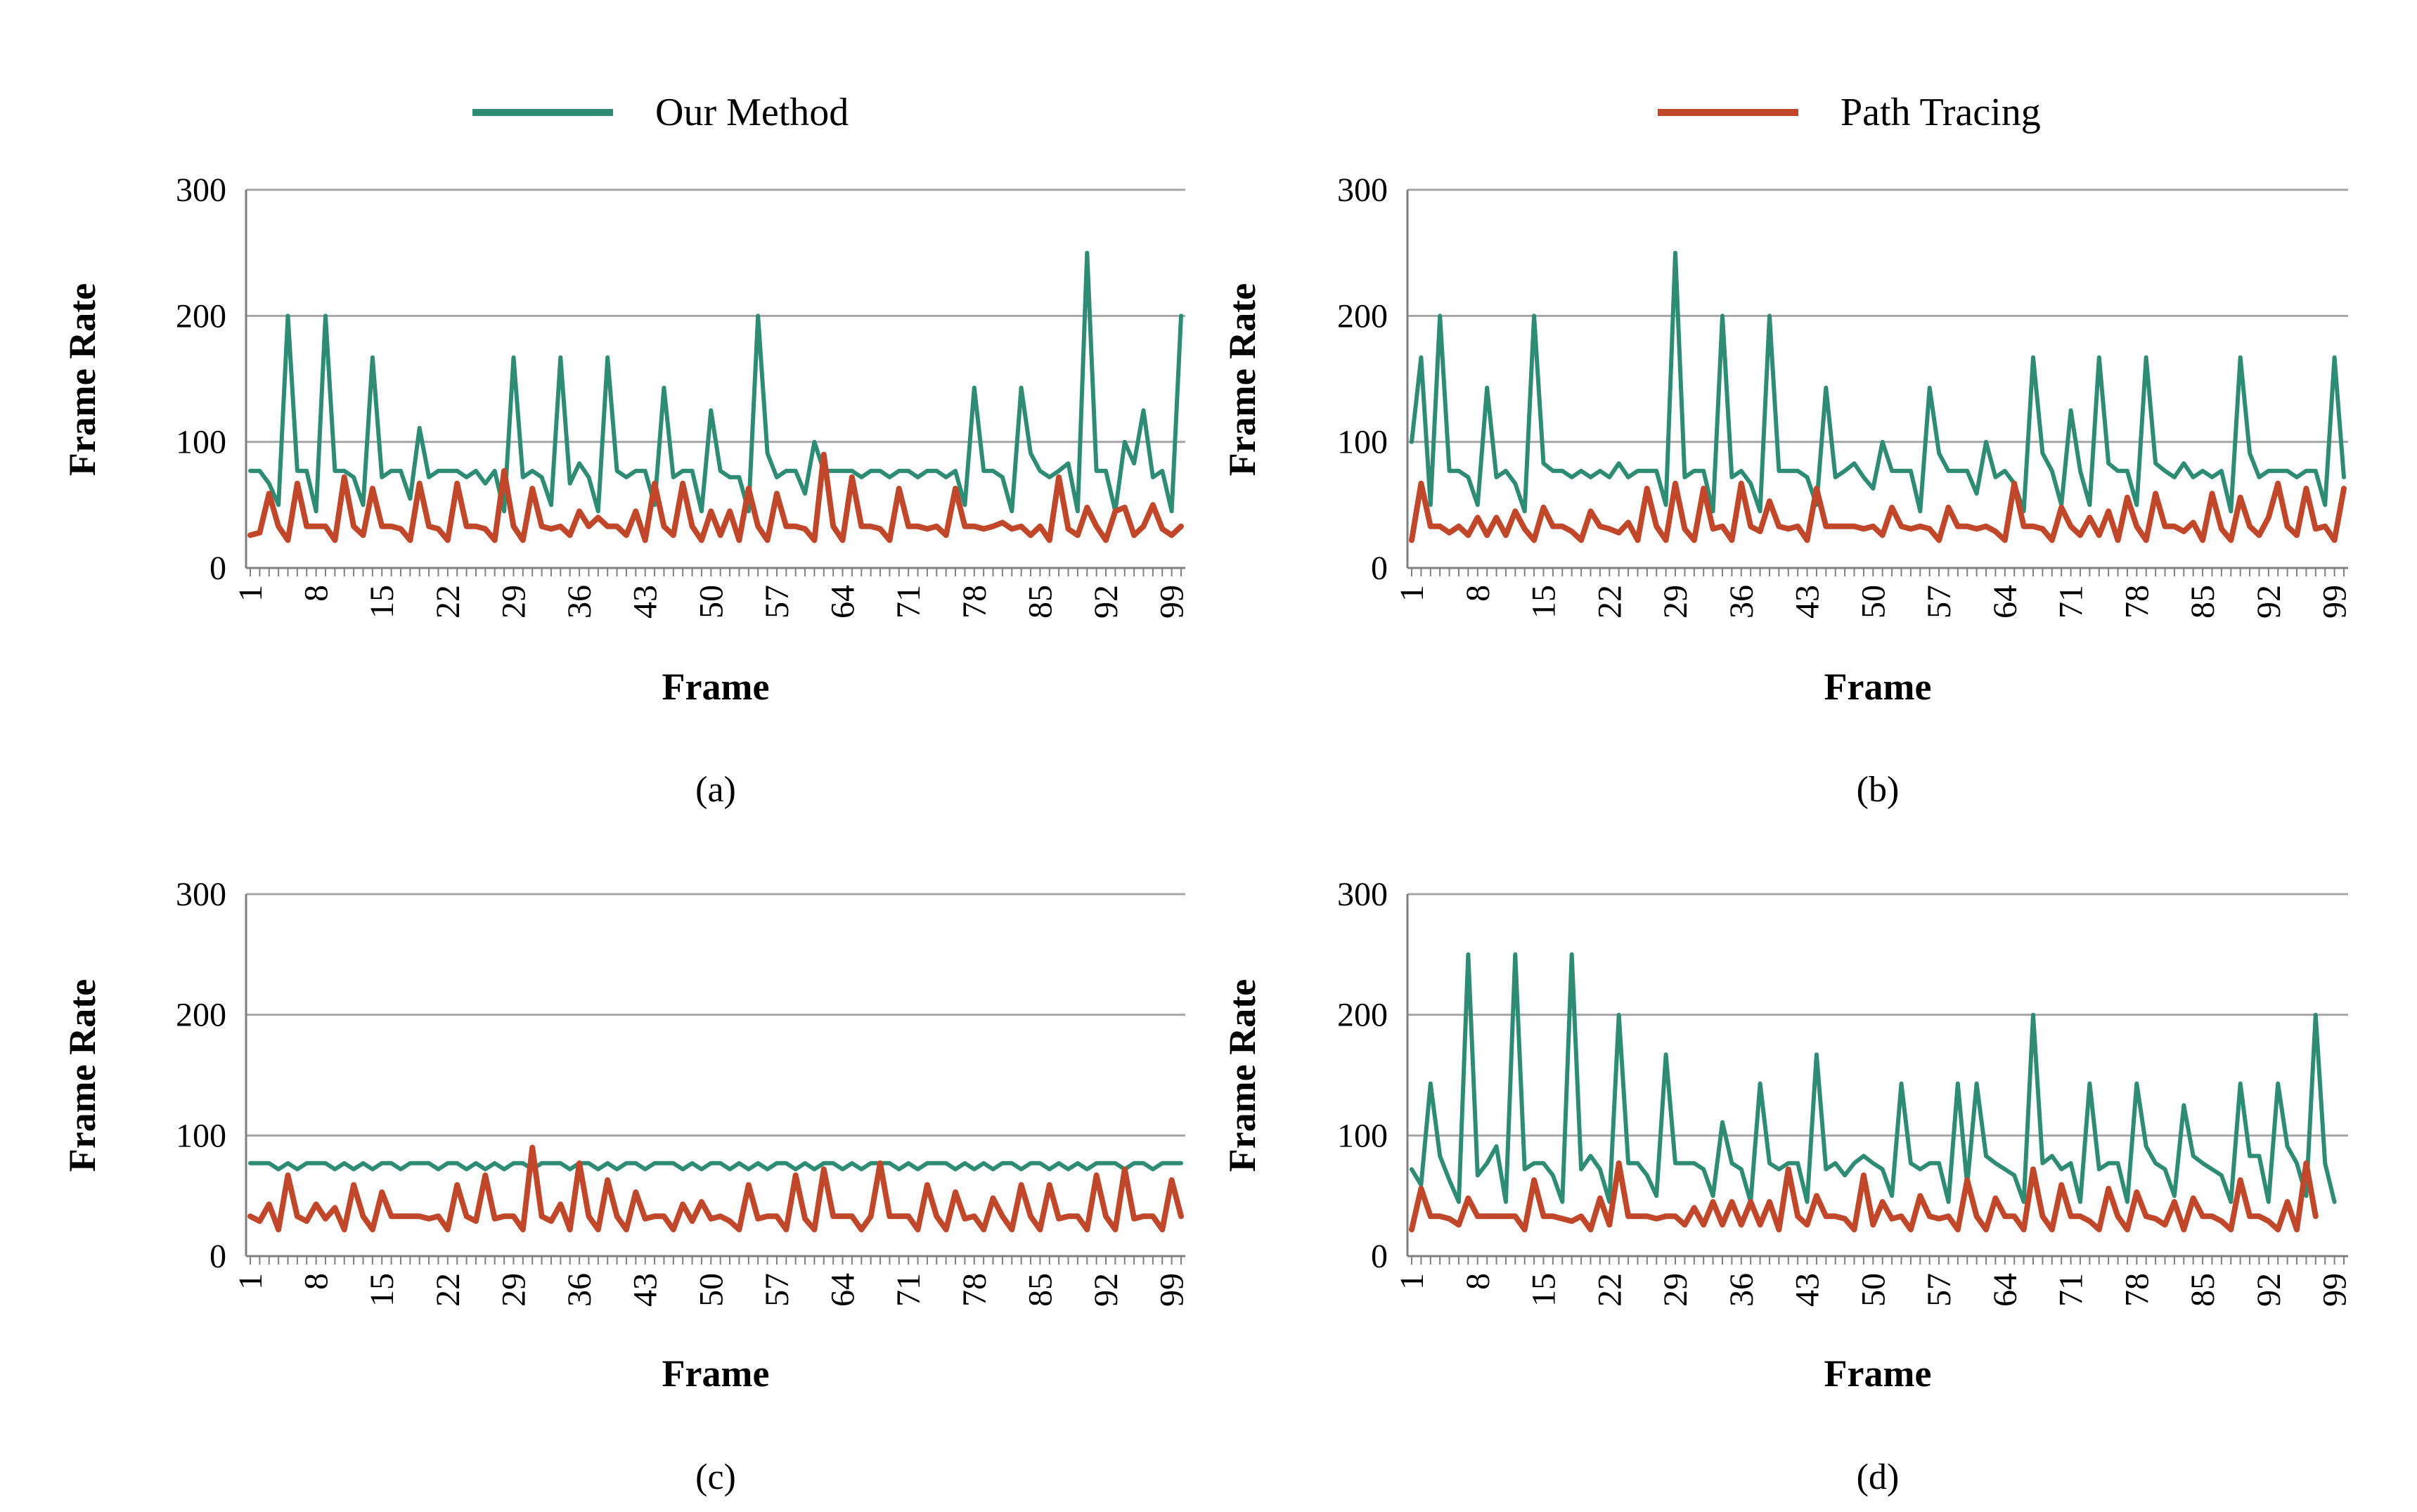 The height and width of the screenshot is (1512, 2417). I want to click on legend: Our Method Path Tracing, so click(1256, 112).